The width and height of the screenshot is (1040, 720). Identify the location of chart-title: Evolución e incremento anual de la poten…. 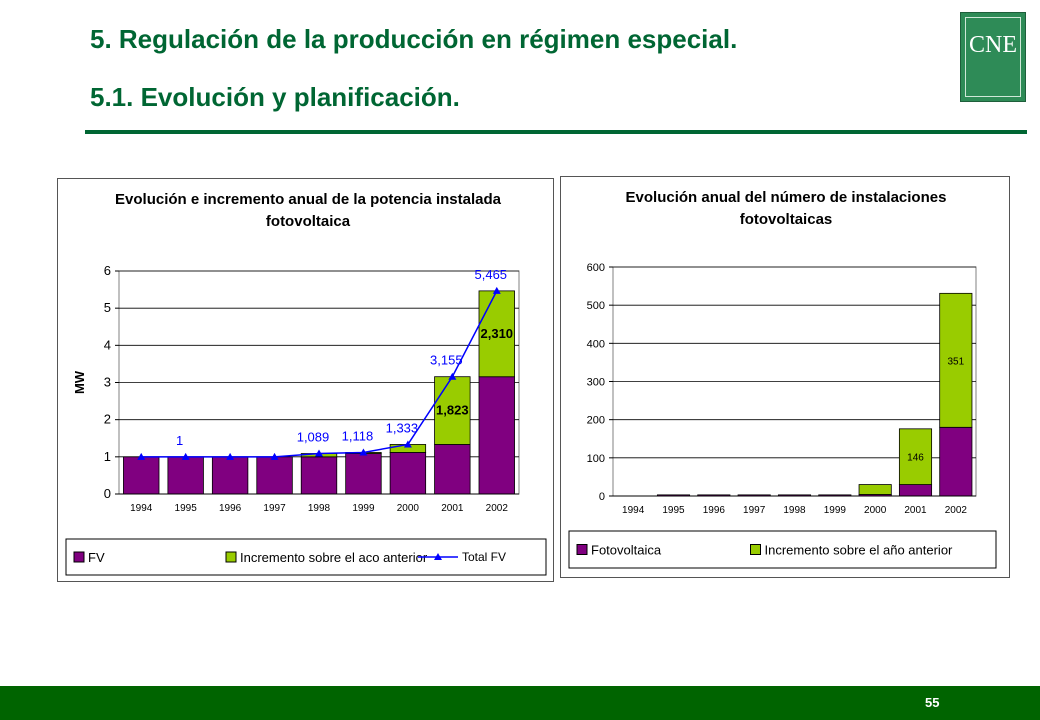
(308, 210).